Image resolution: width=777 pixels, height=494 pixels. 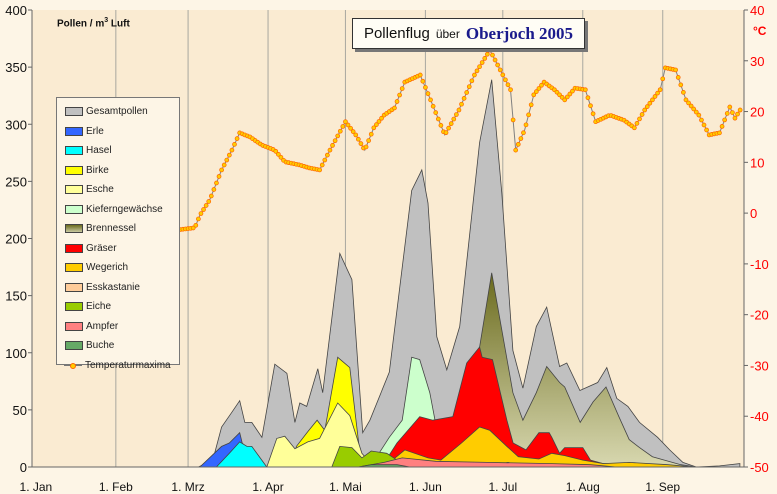 What do you see at coordinates (468, 33) in the screenshot?
I see `chart-title: Pollenflug über Oberjoch 2005` at bounding box center [468, 33].